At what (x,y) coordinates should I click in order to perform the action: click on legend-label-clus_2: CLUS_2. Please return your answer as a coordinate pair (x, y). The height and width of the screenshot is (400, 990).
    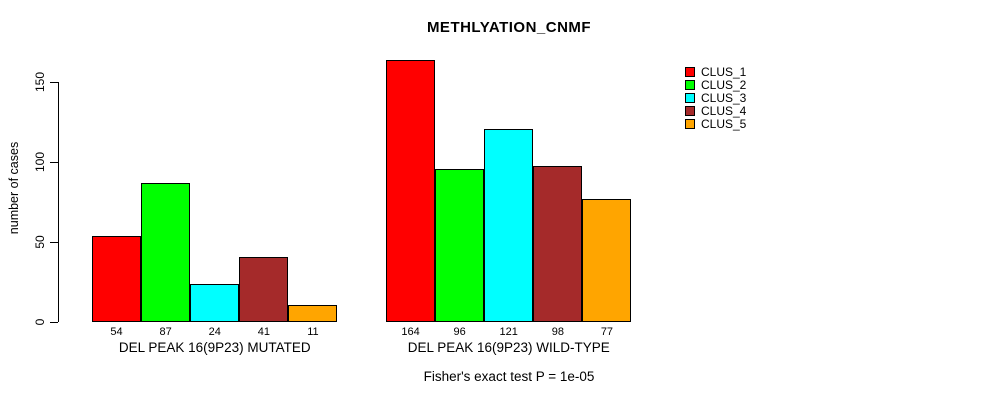
    Looking at the image, I should click on (724, 85).